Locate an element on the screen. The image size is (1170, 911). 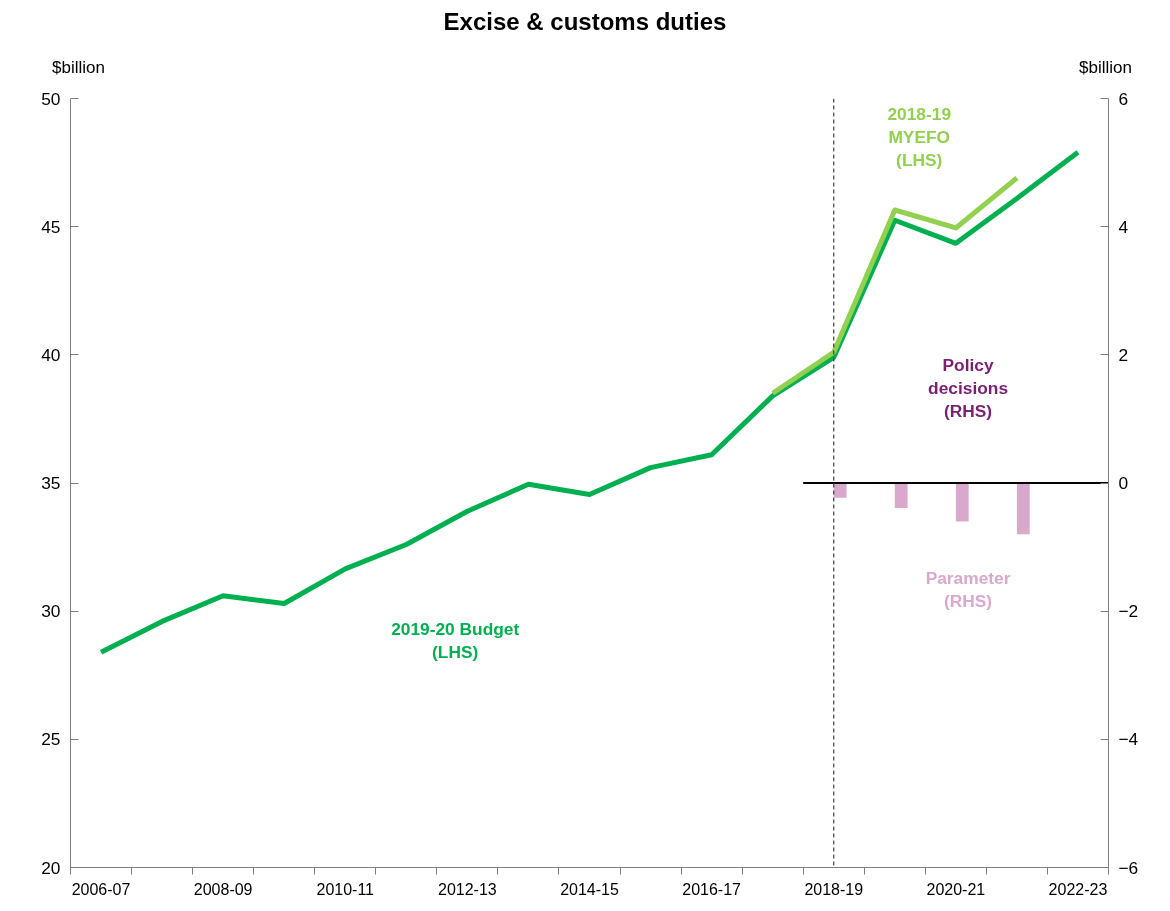
y-tick-label: 50 is located at coordinates (51, 98).